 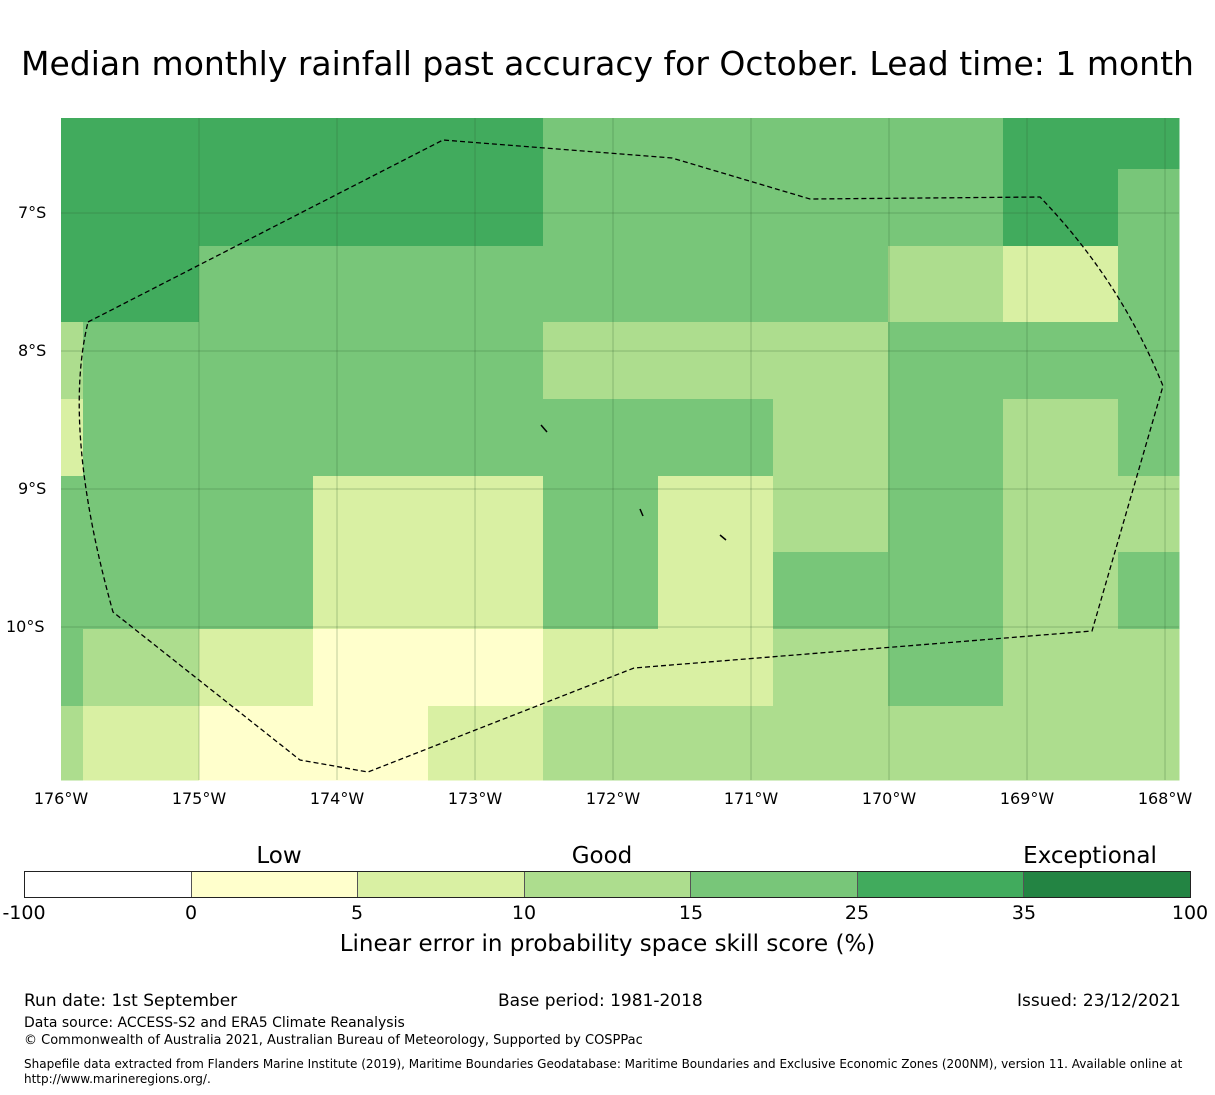 I want to click on lon-label-171w: 171°W, so click(x=751, y=798).